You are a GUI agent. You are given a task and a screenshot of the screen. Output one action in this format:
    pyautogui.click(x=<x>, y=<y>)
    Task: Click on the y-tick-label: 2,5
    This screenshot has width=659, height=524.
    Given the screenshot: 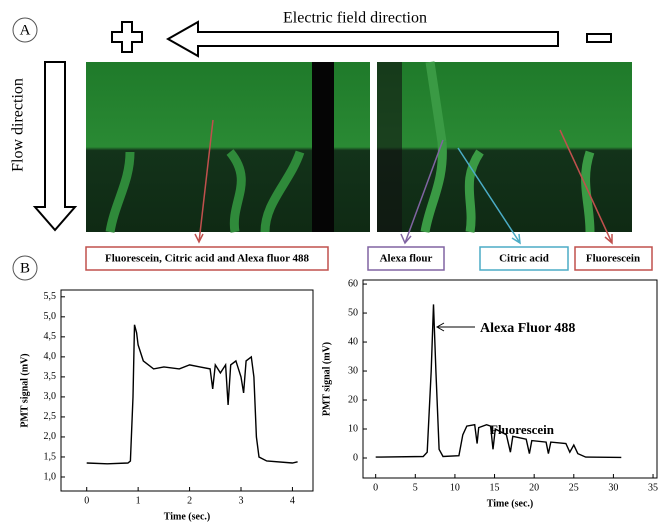 What is the action you would take?
    pyautogui.click(x=50, y=416)
    